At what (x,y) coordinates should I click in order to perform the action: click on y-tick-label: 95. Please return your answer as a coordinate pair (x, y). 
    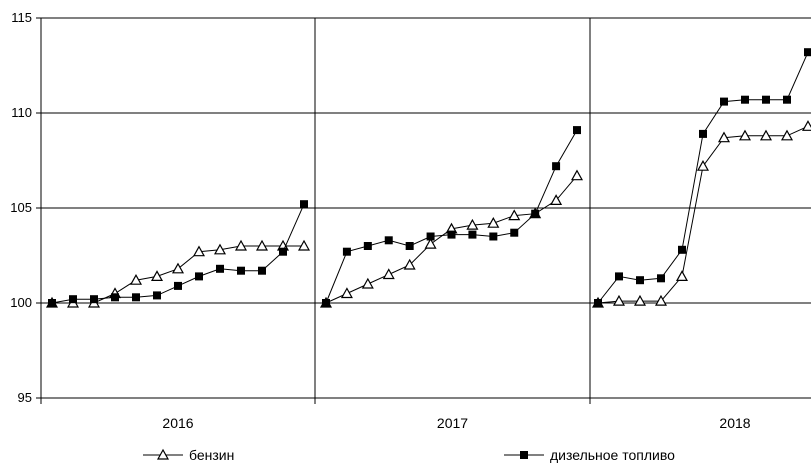
    Looking at the image, I should click on (25, 397).